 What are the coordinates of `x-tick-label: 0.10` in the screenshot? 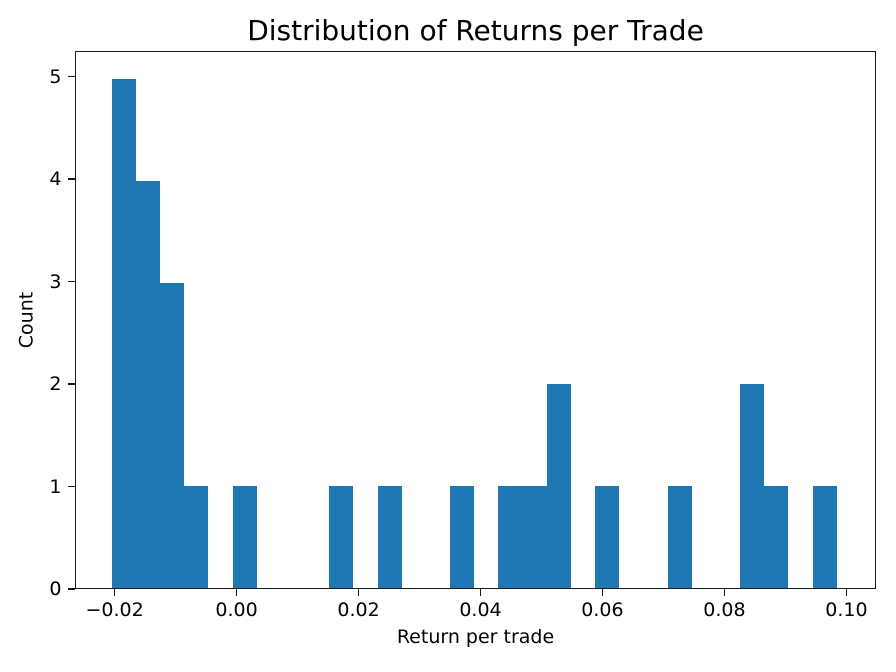 It's located at (846, 610).